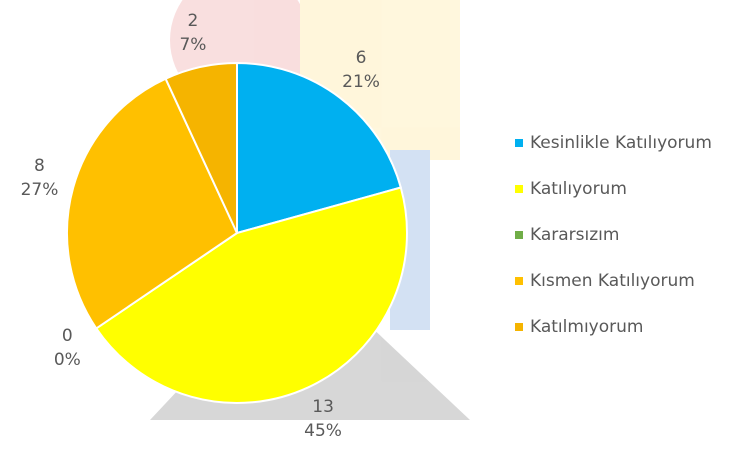 Image resolution: width=742 pixels, height=461 pixels. Describe the element at coordinates (40, 190) in the screenshot. I see `data-label-percent: 27%` at that location.